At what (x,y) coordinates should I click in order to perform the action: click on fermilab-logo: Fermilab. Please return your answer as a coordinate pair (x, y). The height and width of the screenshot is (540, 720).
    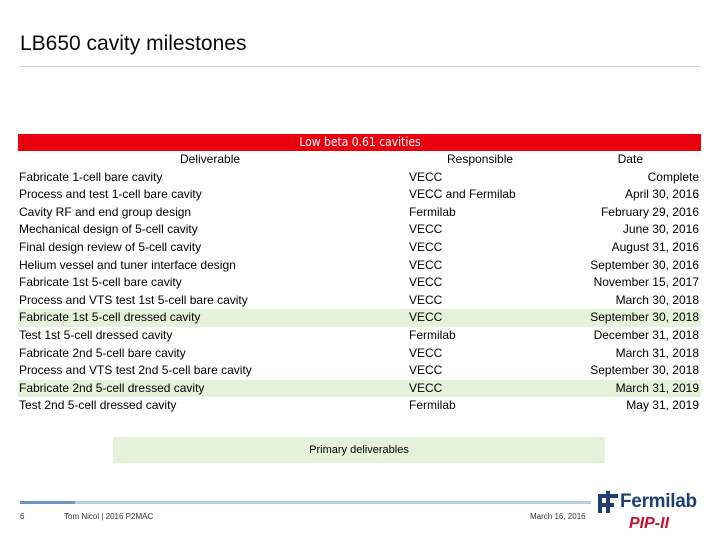
    Looking at the image, I should click on (653, 502).